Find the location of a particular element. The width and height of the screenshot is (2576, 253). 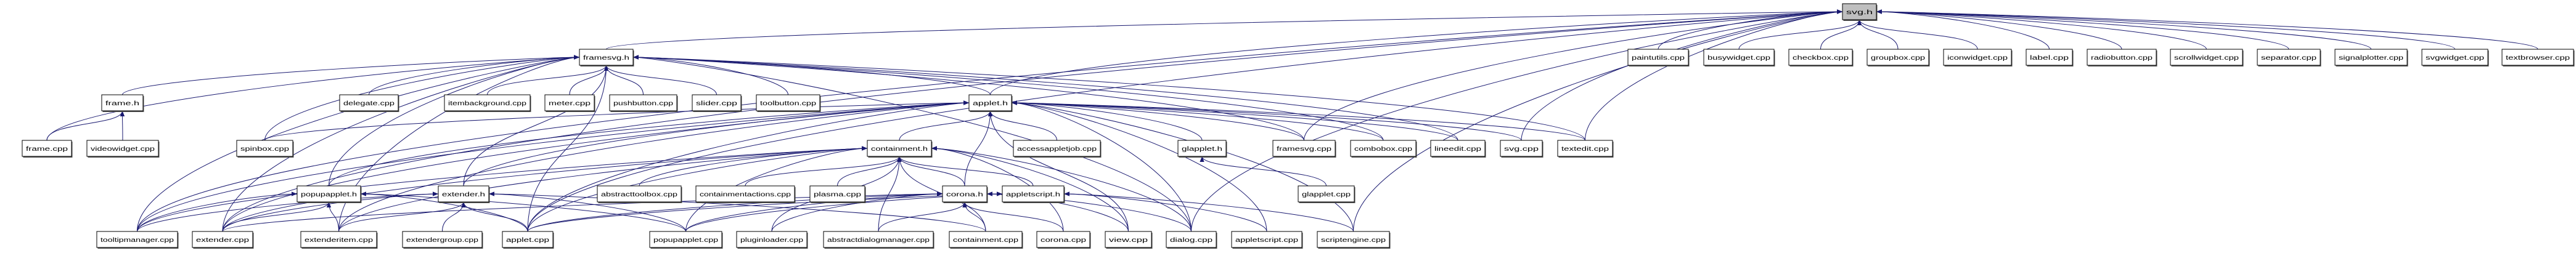

node-radiobutton-cpp: radiobutton.cpp is located at coordinates (2122, 57).